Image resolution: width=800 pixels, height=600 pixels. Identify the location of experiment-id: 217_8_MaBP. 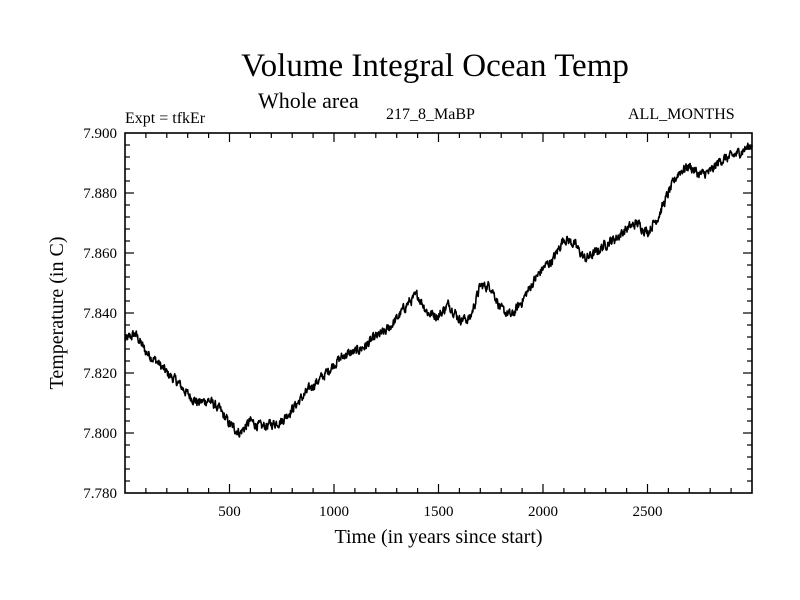
(430, 114).